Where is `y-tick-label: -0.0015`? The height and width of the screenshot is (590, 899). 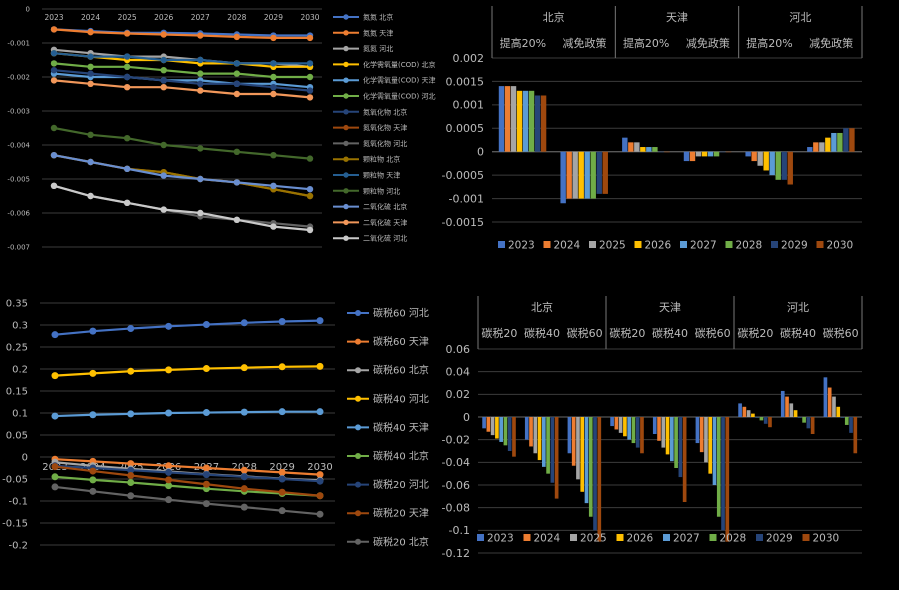 y-tick-label: -0.0015 is located at coordinates (463, 222).